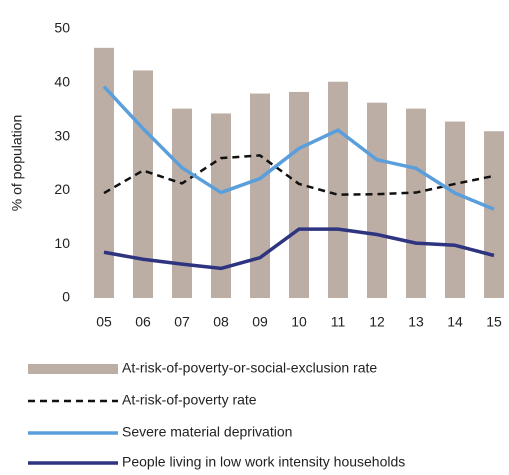 The image size is (509, 475). Describe the element at coordinates (62, 28) in the screenshot. I see `y-tick-label: 50` at that location.